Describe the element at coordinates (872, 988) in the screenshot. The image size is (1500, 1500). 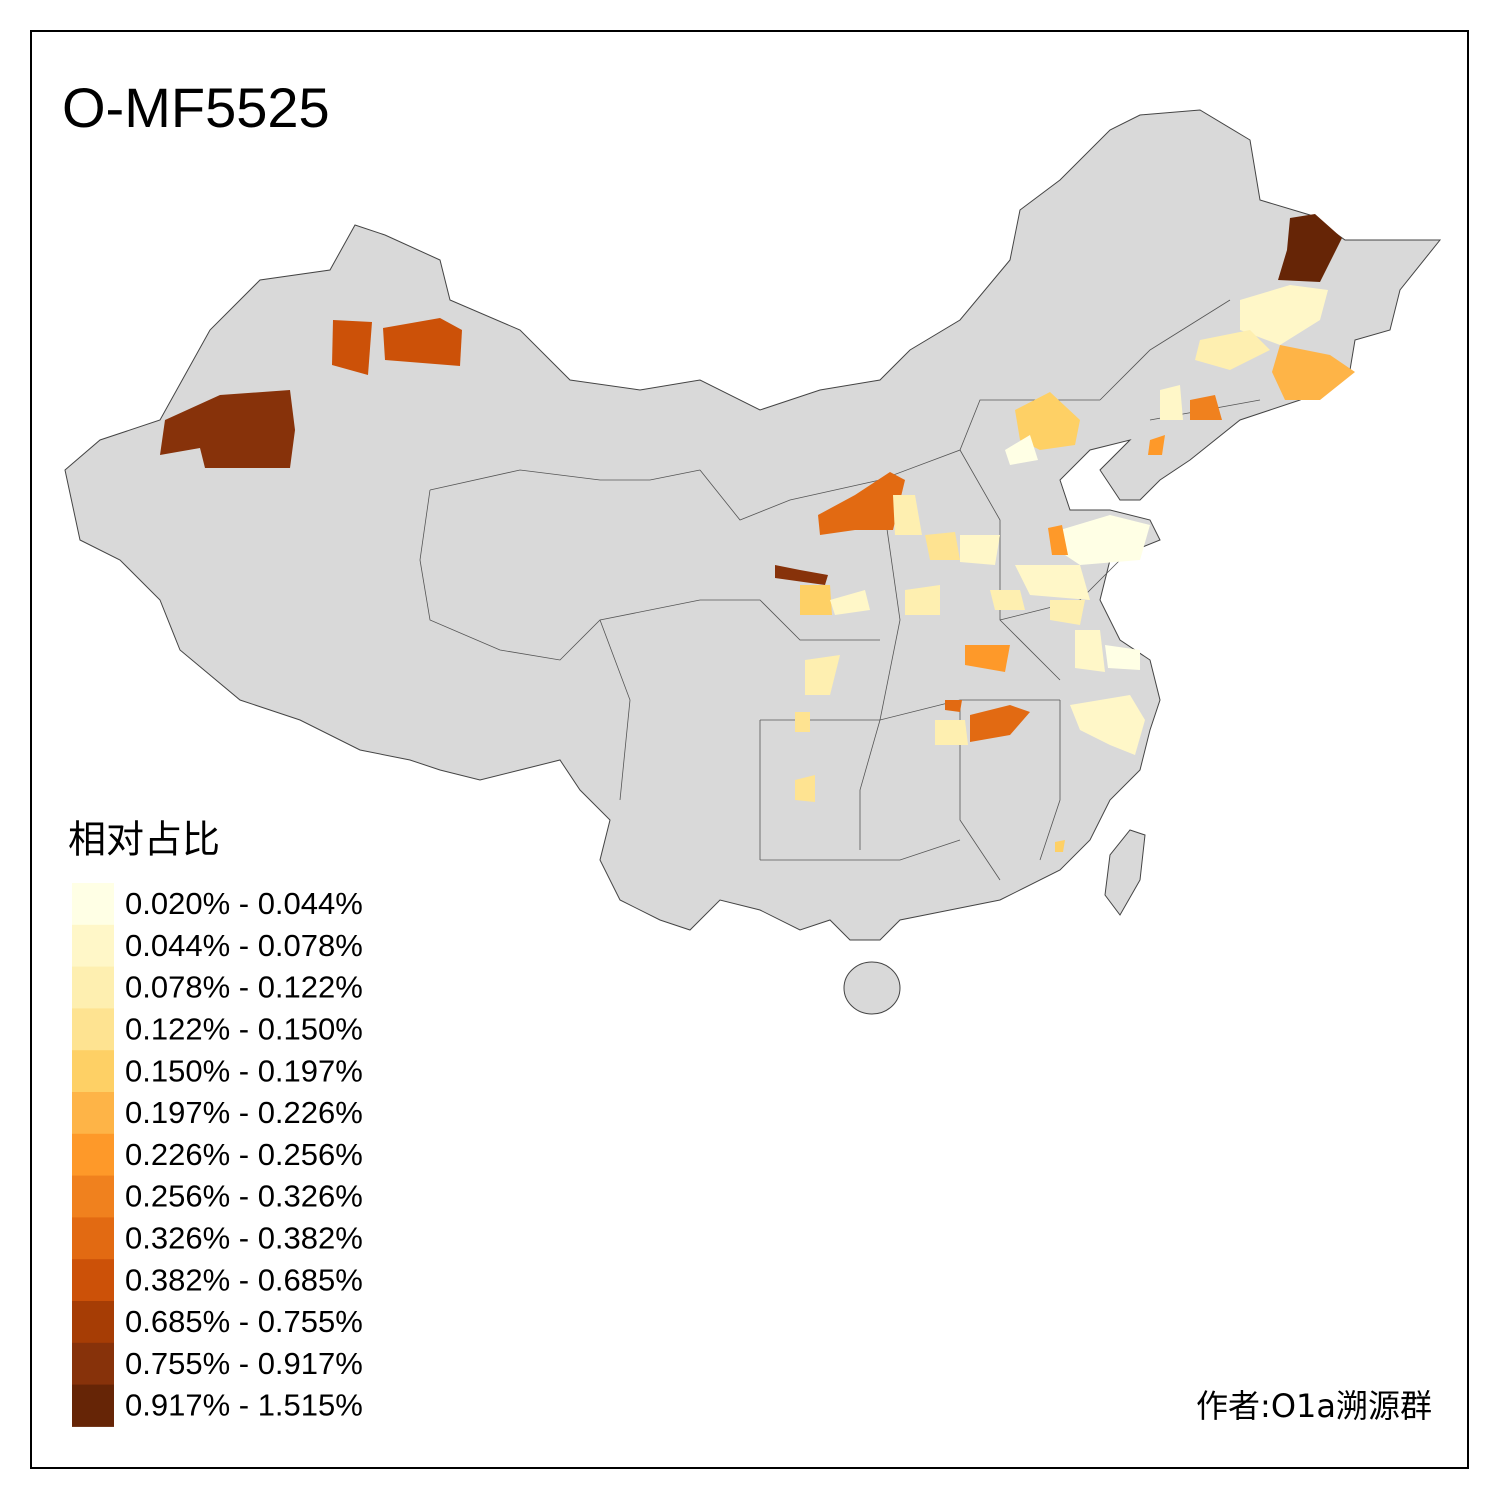
I see `hainan` at that location.